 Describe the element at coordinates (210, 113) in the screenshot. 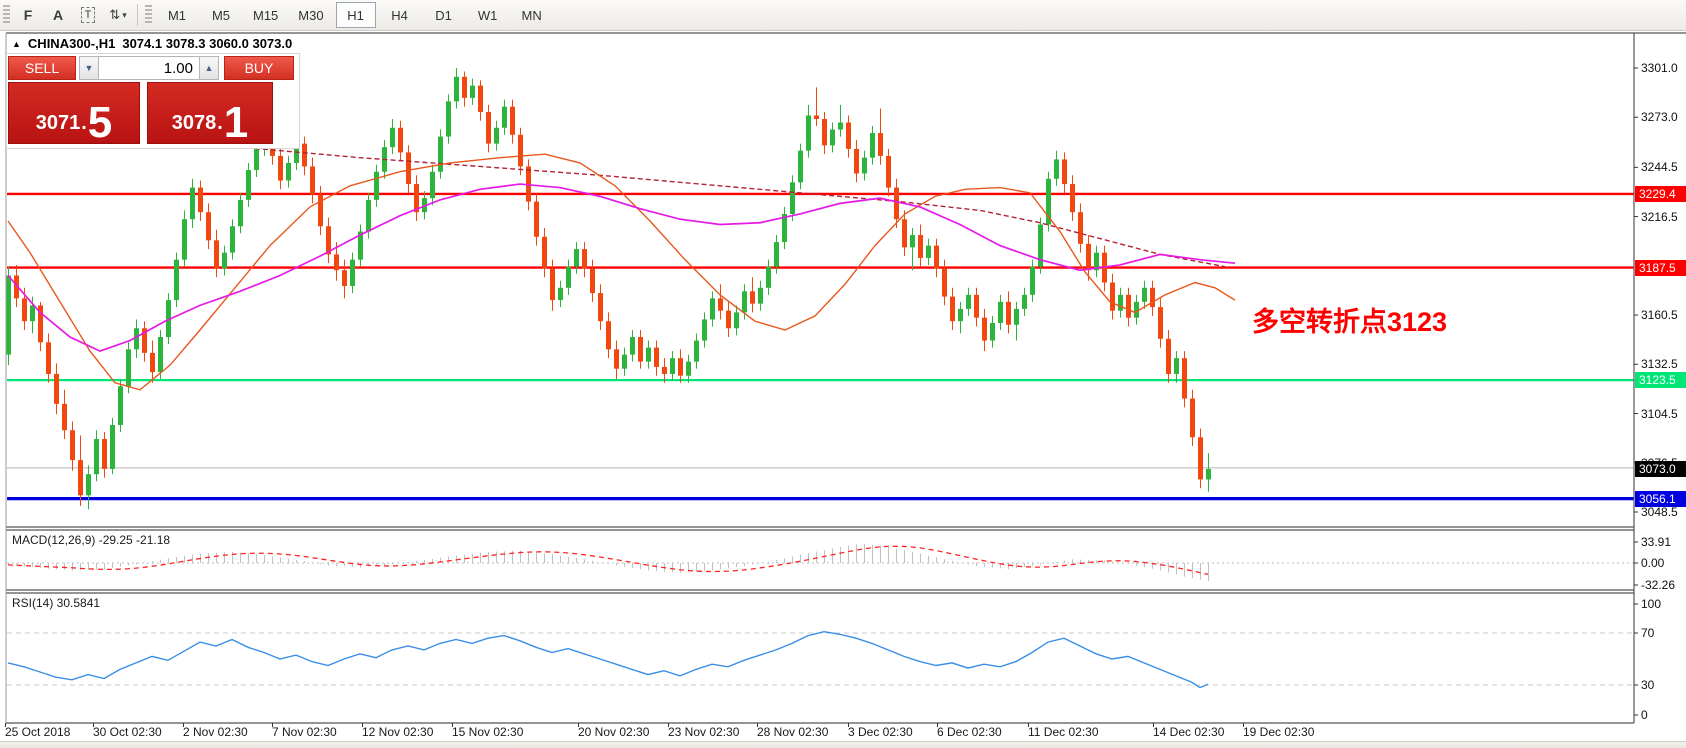

I see `buy-price-display: 3078. 1` at that location.